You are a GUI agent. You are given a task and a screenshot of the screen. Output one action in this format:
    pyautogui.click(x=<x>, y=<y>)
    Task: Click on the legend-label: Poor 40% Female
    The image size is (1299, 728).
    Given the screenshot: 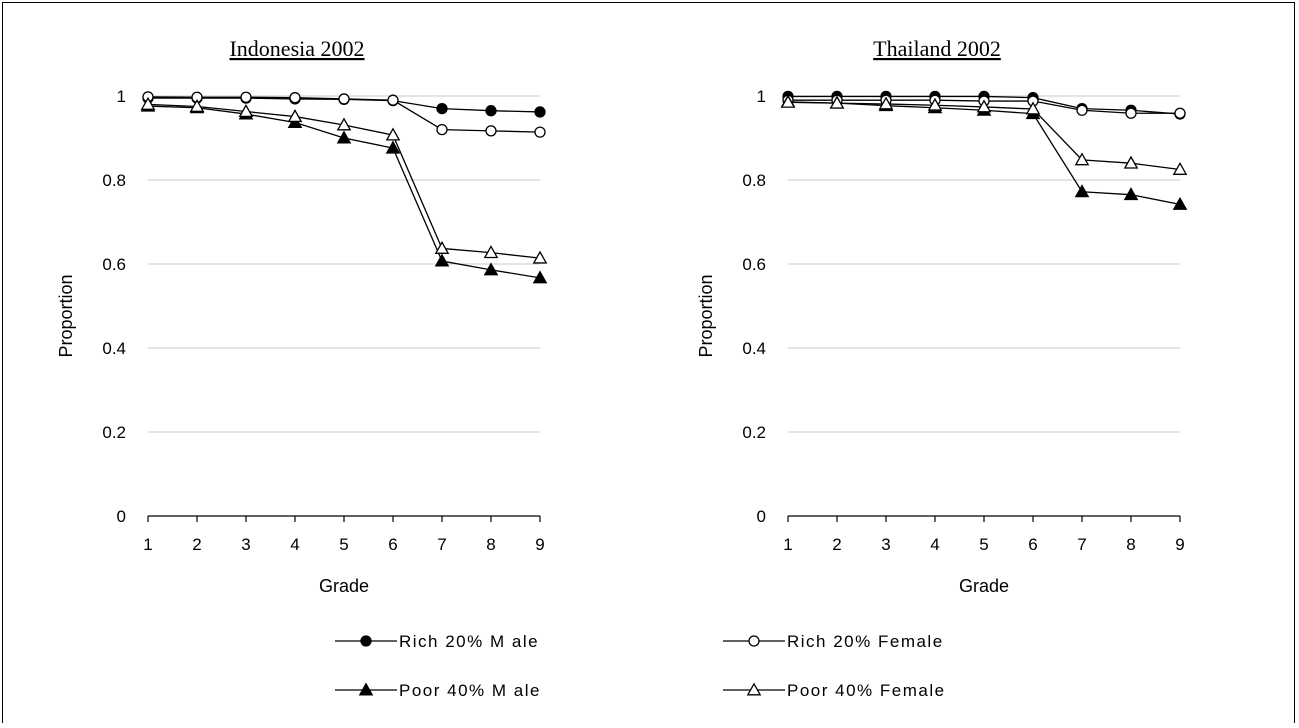 What is the action you would take?
    pyautogui.click(x=866, y=690)
    